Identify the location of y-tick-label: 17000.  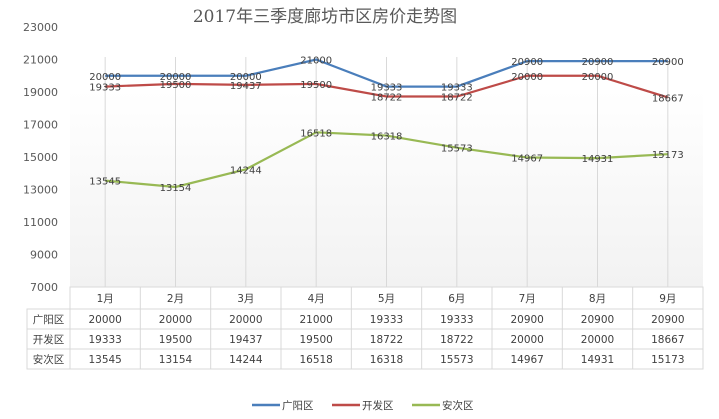
(40, 125).